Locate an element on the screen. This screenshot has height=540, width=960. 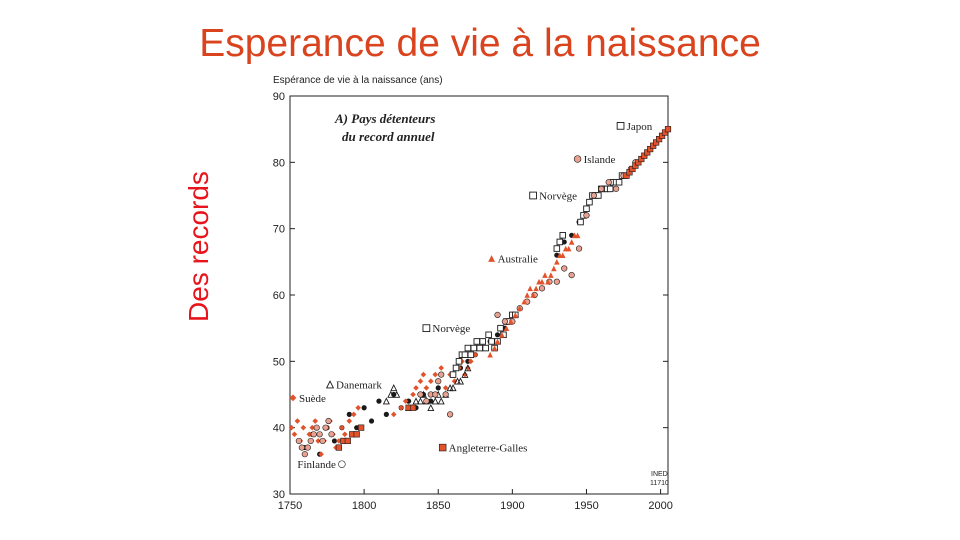
y-tick-label-60: 60 is located at coordinates (279, 296).